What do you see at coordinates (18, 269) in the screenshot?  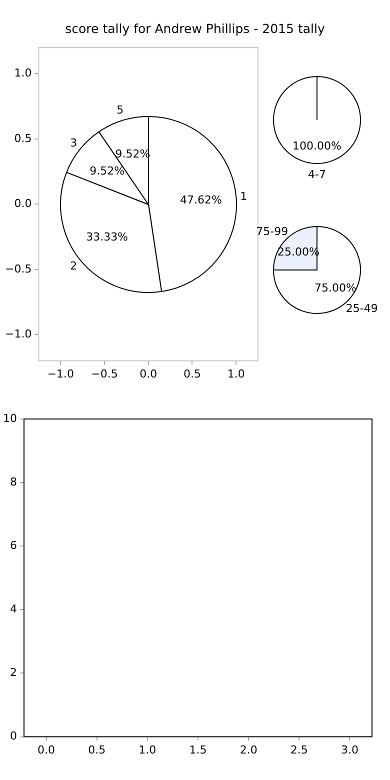 I see `y-tick-label: −0.5` at bounding box center [18, 269].